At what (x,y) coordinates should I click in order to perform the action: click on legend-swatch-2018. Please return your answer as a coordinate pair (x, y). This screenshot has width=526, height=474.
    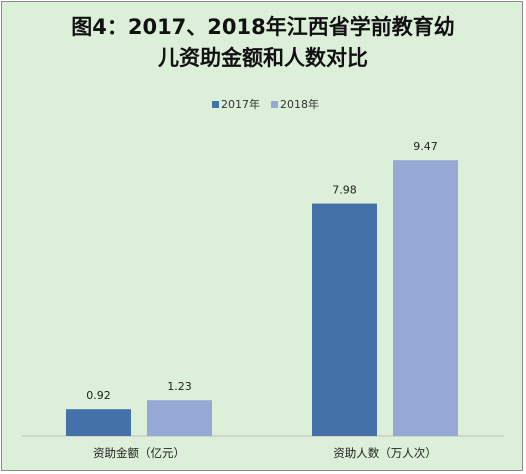
    Looking at the image, I should click on (274, 104).